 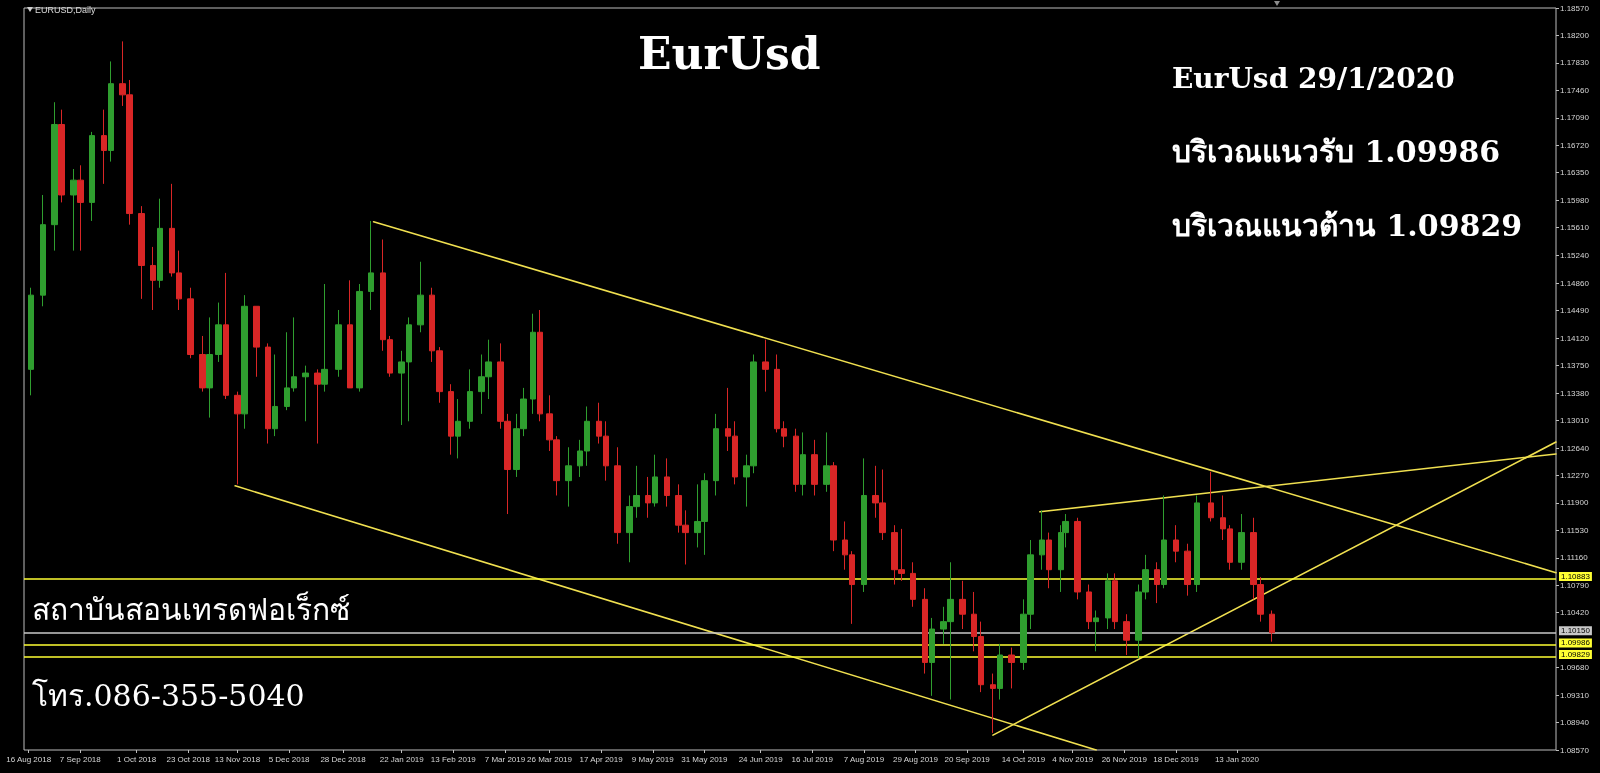 I want to click on y-tick-label: 1.08570, so click(x=1575, y=750).